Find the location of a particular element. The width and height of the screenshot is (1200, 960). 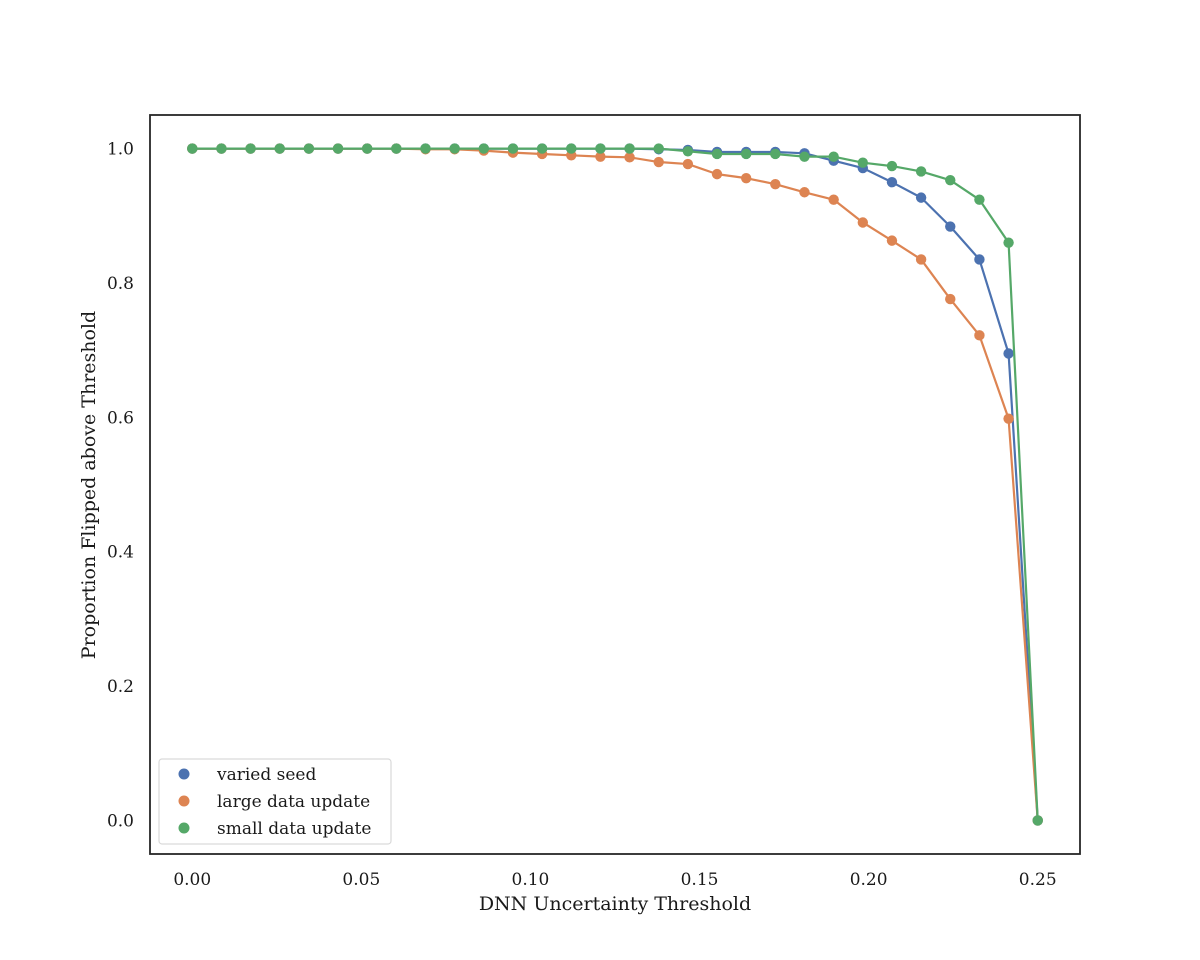

legend-label: varied seed is located at coordinates (266, 775).